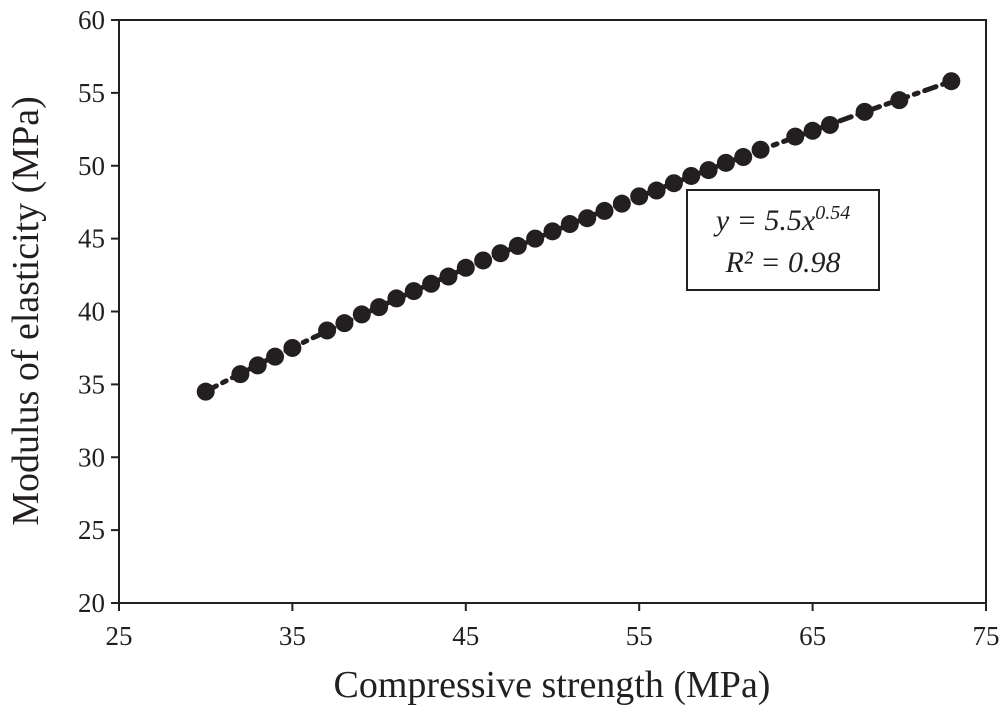 This screenshot has height=709, width=1004. What do you see at coordinates (26, 311) in the screenshot?
I see `y-axis-title: Modulus of elasticity (MPa)` at bounding box center [26, 311].